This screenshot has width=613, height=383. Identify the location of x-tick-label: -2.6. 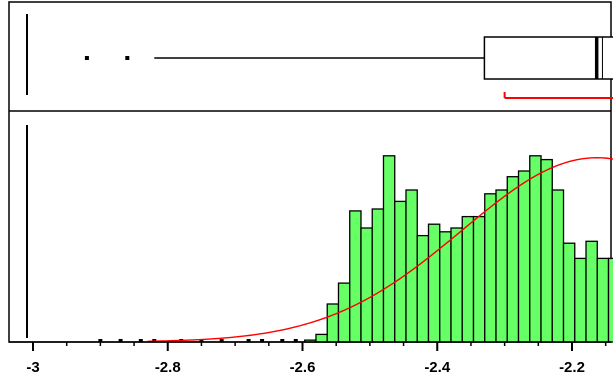
(303, 367).